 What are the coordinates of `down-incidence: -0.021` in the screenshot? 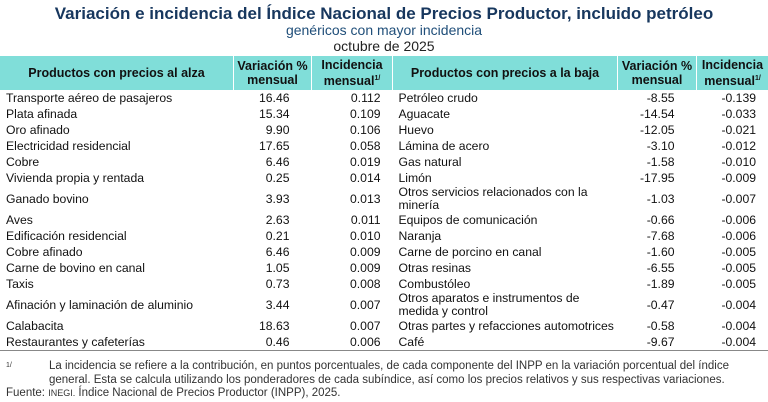 It's located at (738, 129).